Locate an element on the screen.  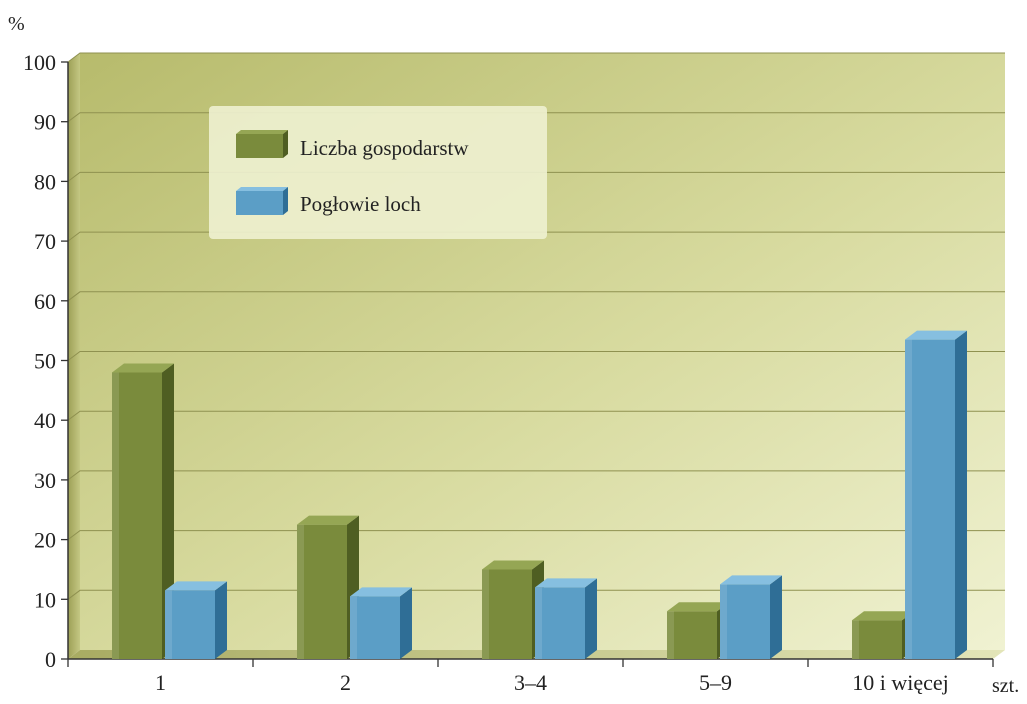
y-tick-label: 90 is located at coordinates (45, 122).